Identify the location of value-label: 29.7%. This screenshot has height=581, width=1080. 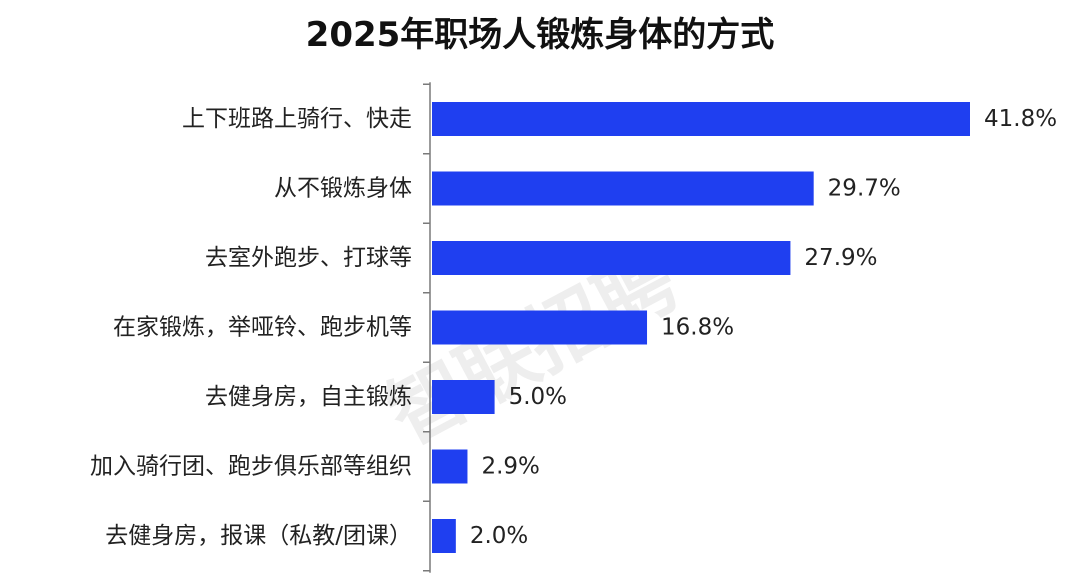
(864, 189).